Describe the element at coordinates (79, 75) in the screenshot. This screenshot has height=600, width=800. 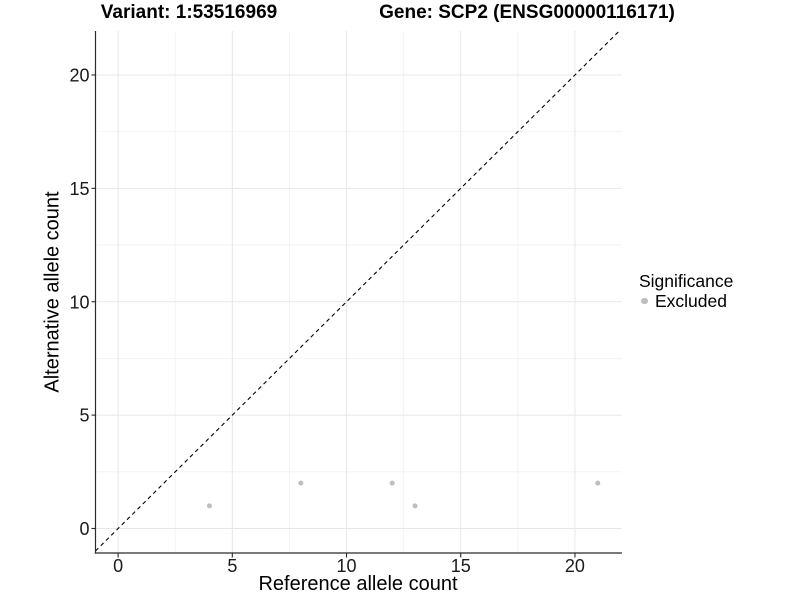
I see `y-tick-label: 20` at that location.